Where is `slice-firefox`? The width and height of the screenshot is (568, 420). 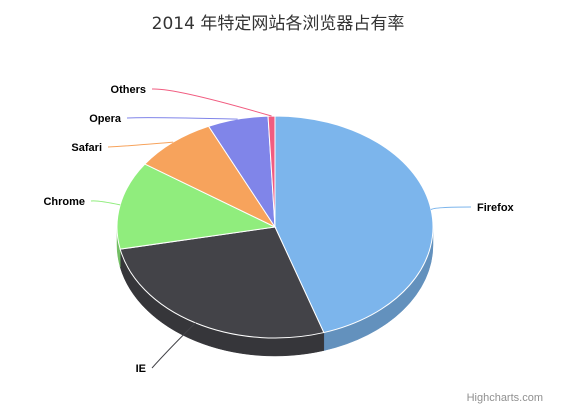
slice-firefox is located at coordinates (354, 224).